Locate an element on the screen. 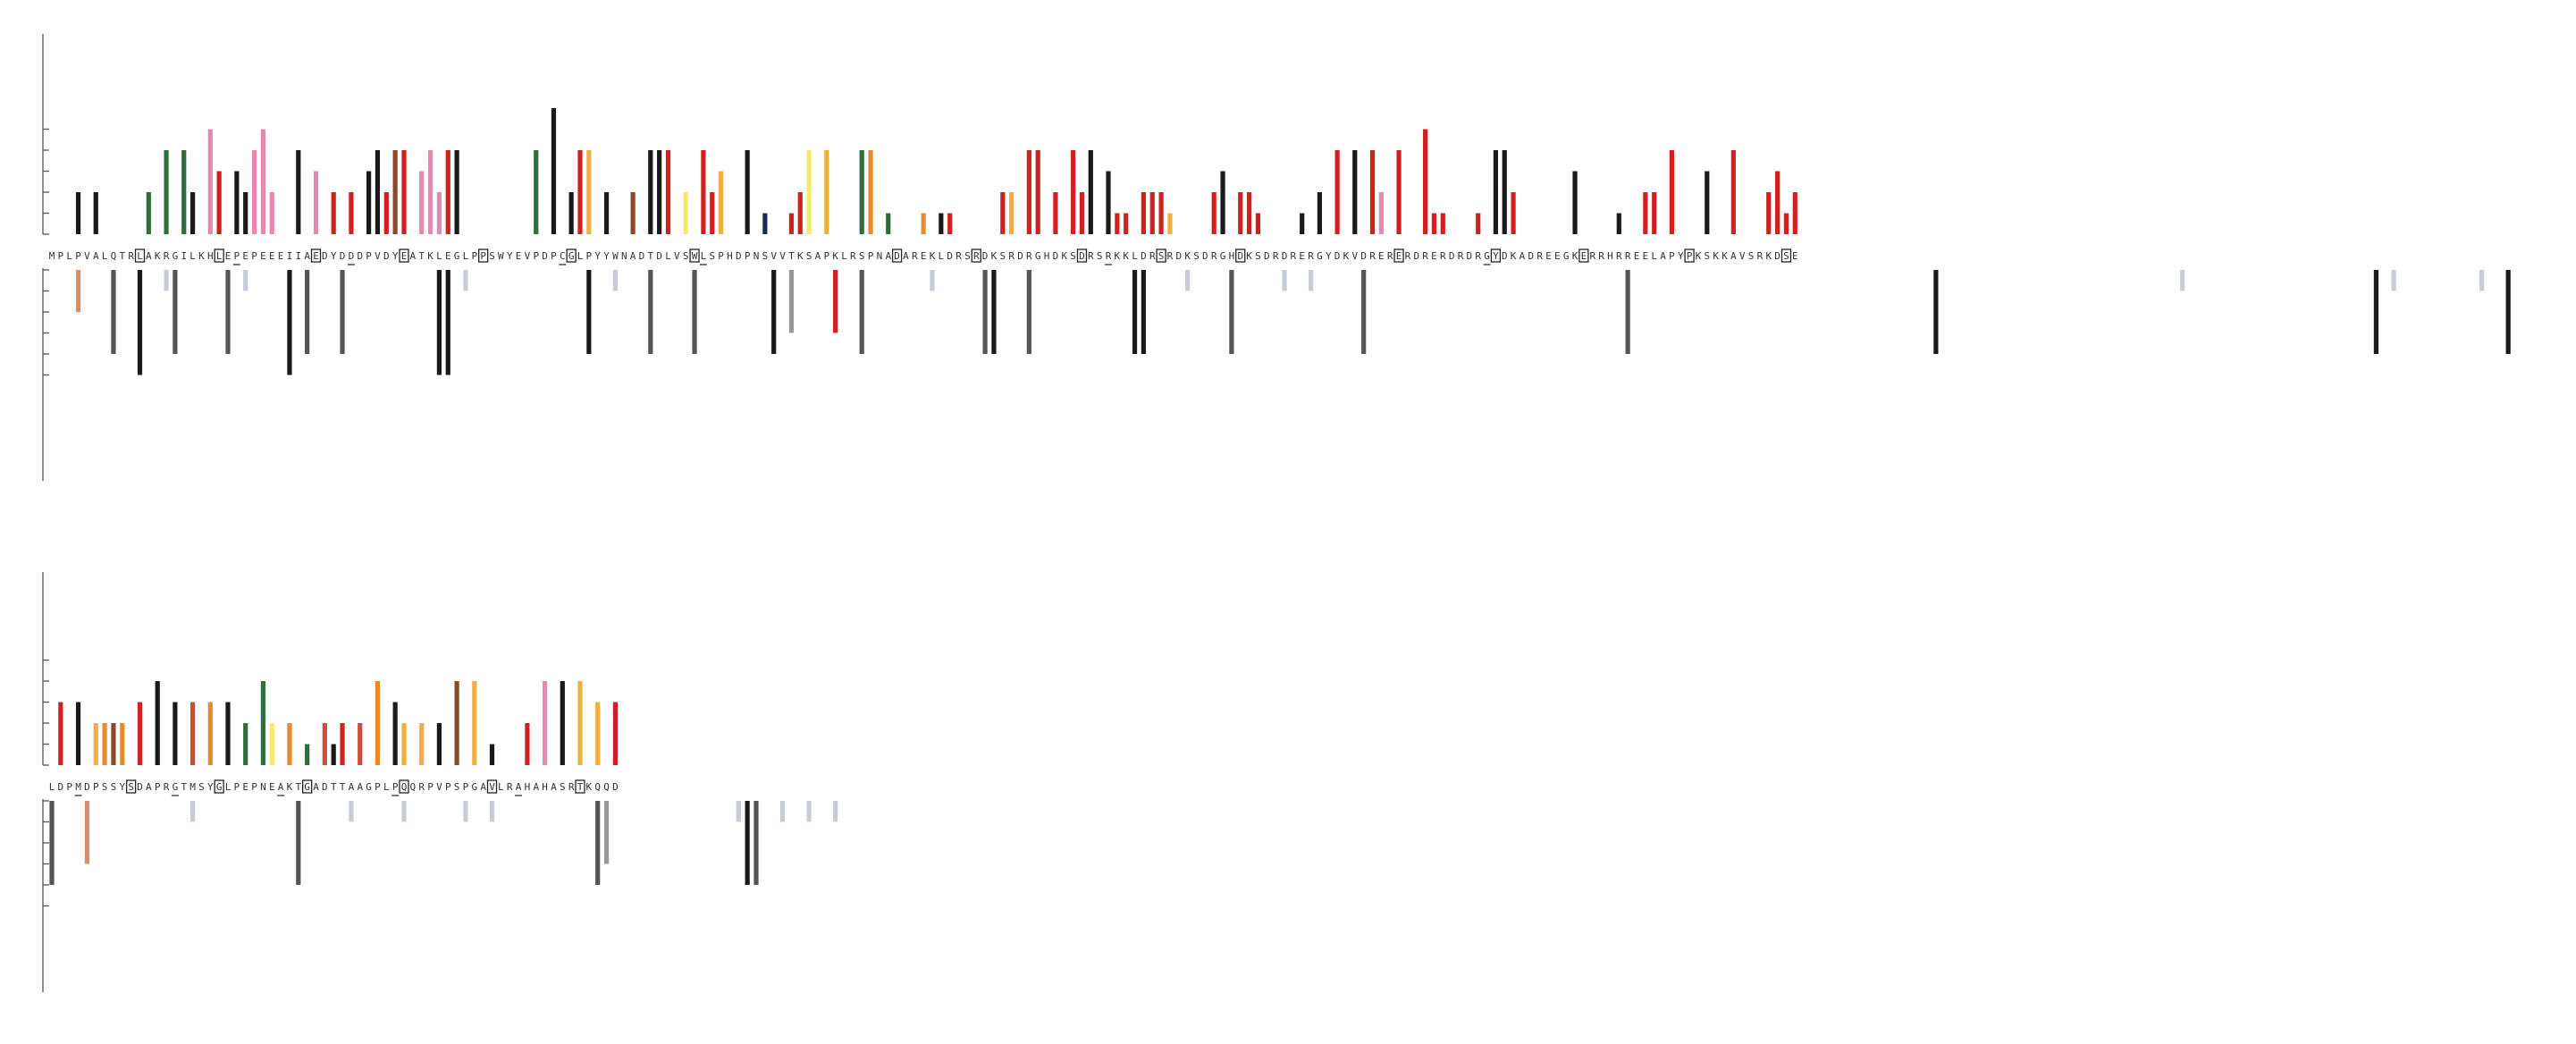  sequence-letter: W is located at coordinates (616, 256).